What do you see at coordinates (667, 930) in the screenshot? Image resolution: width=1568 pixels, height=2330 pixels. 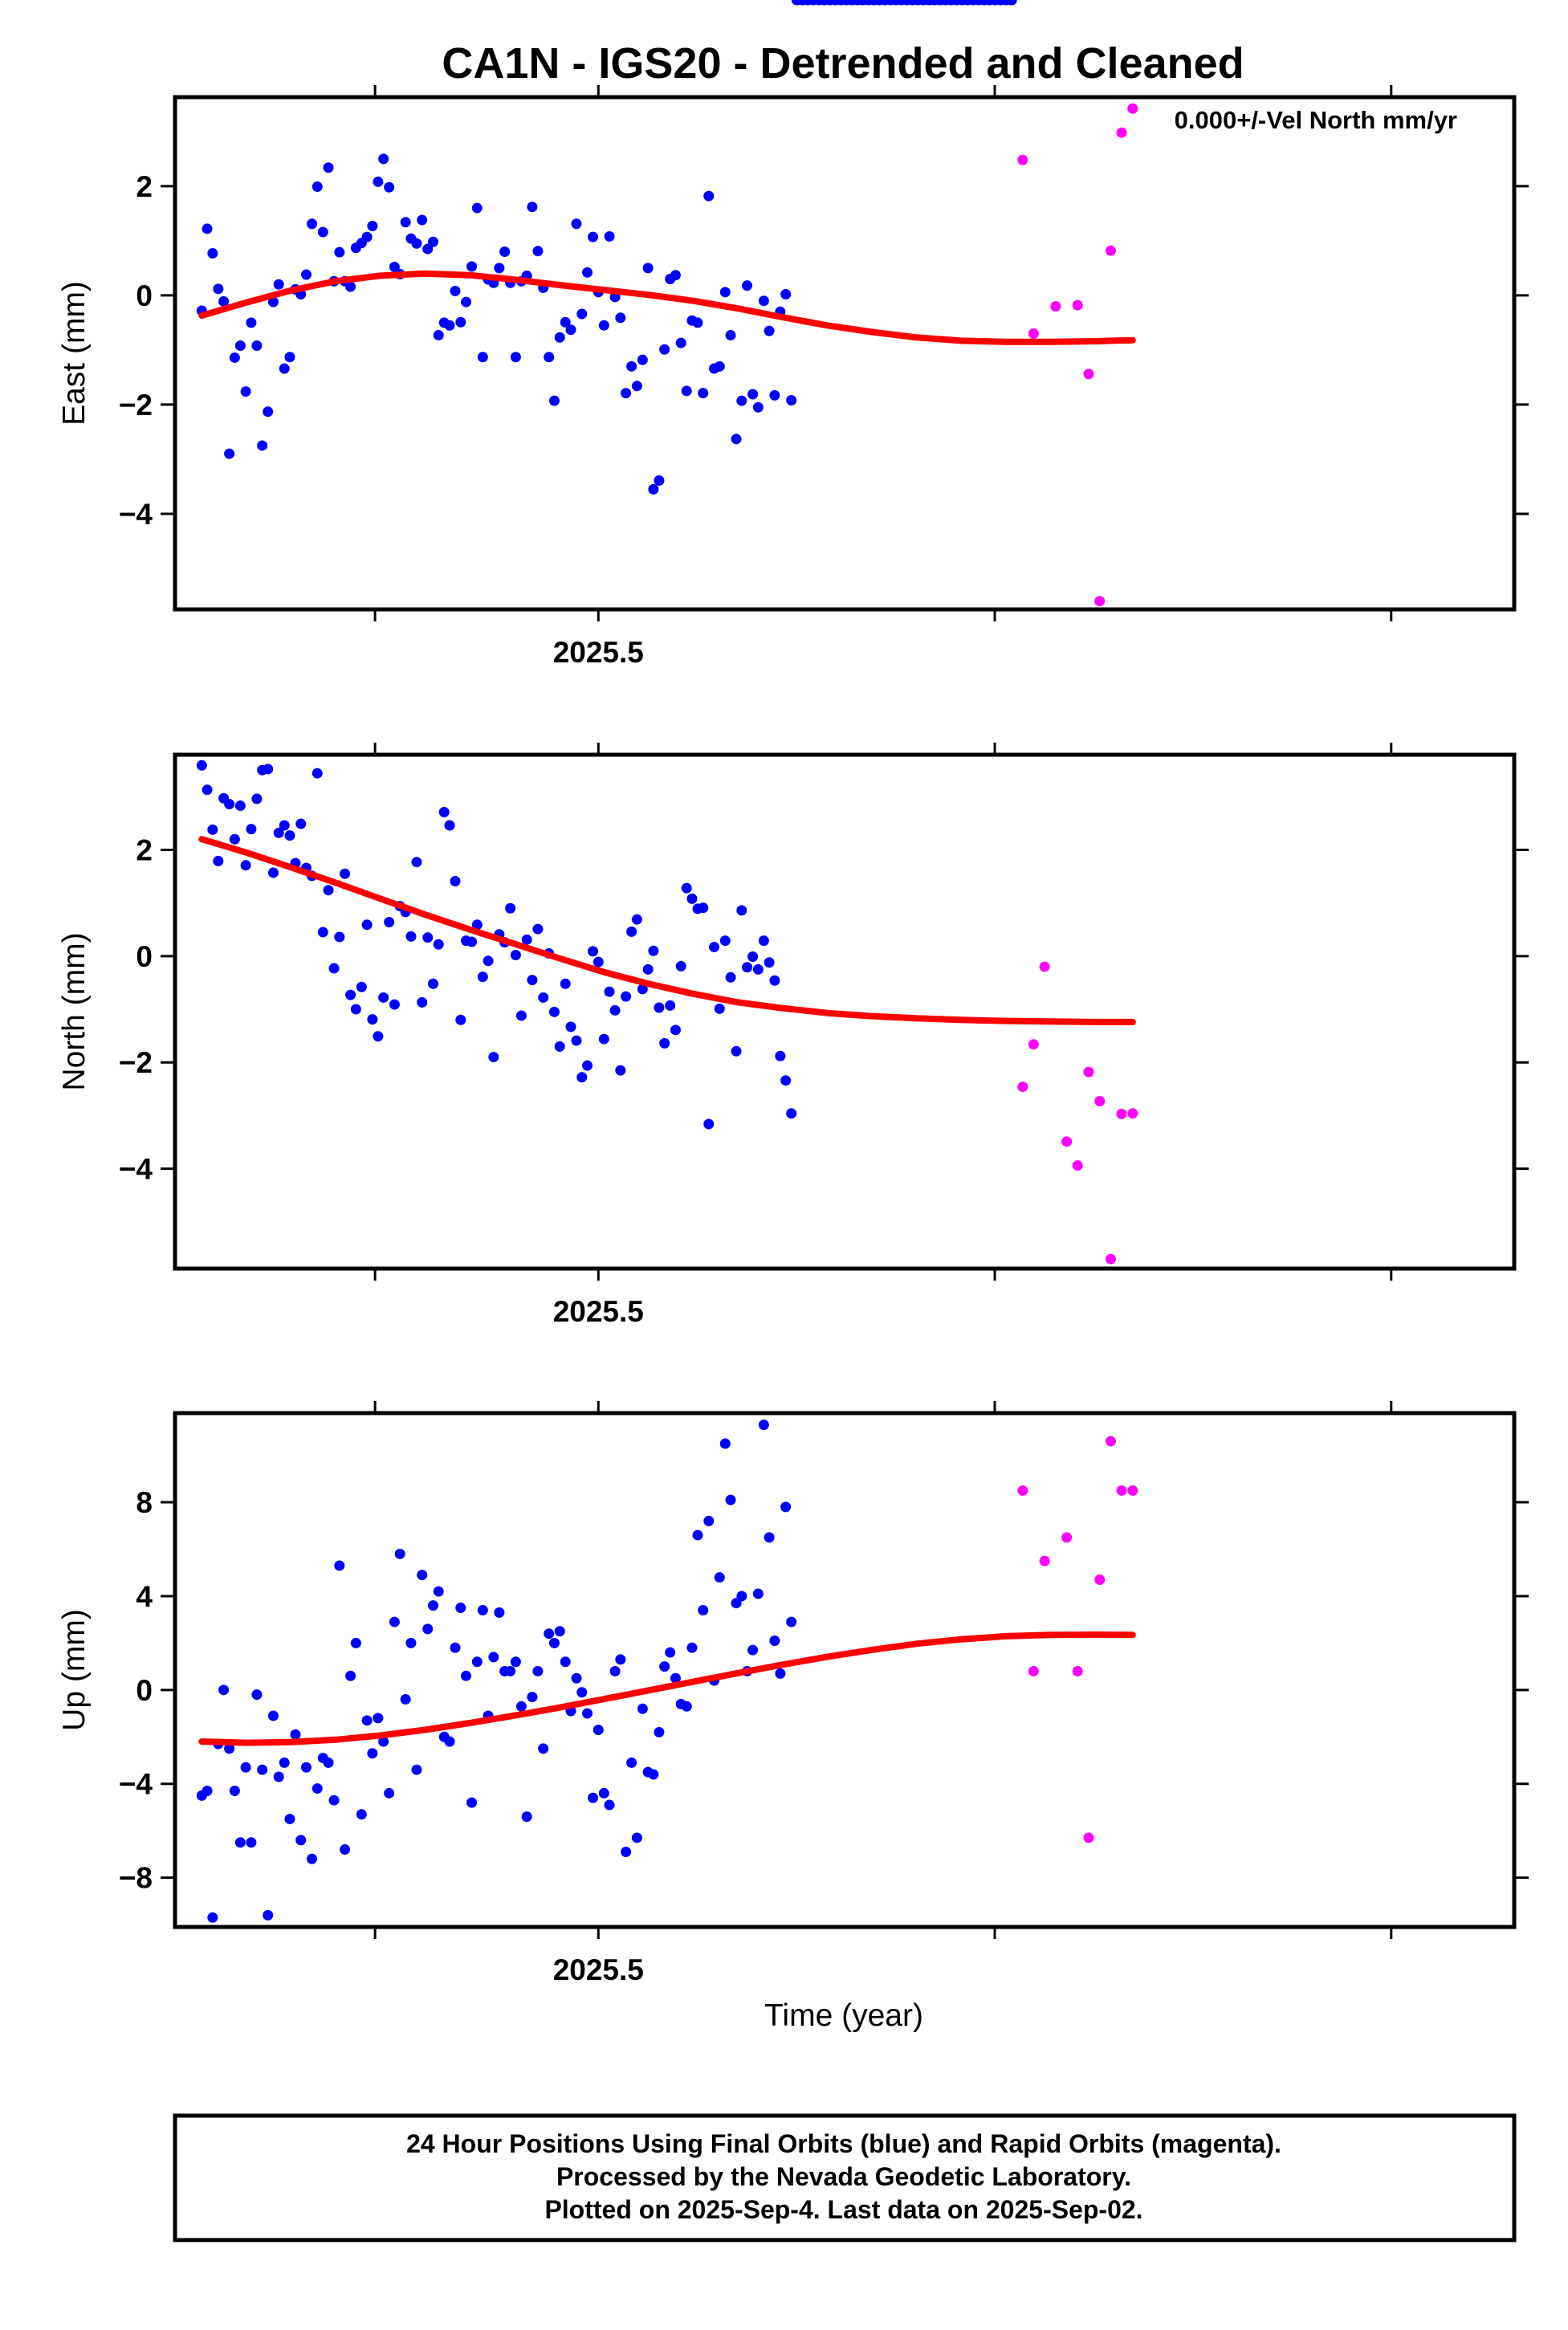 I see `north-fit-curve` at bounding box center [667, 930].